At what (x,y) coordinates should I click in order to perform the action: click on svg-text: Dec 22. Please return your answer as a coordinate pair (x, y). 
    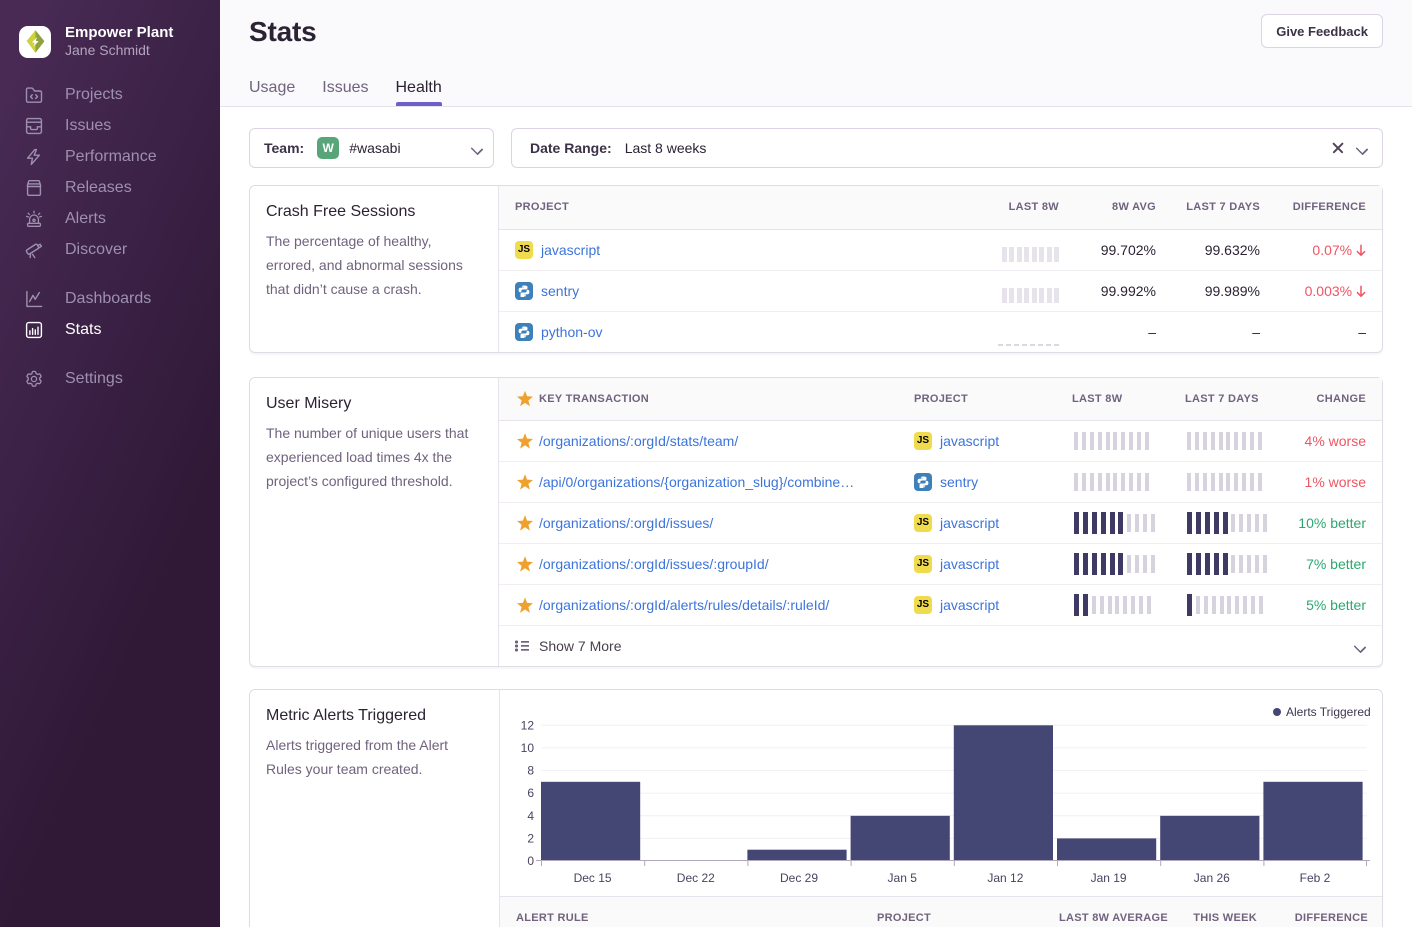
    Looking at the image, I should click on (696, 878).